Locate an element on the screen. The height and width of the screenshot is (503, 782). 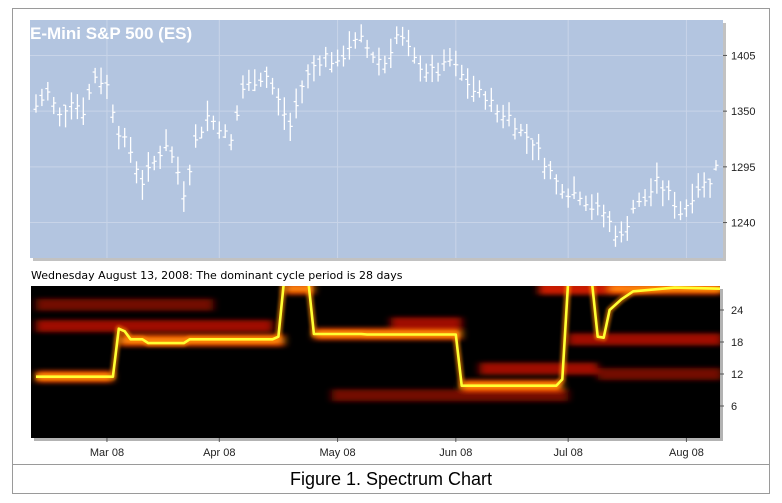
chart-title: E-Mini S&P 500 (ES) is located at coordinates (111, 33).